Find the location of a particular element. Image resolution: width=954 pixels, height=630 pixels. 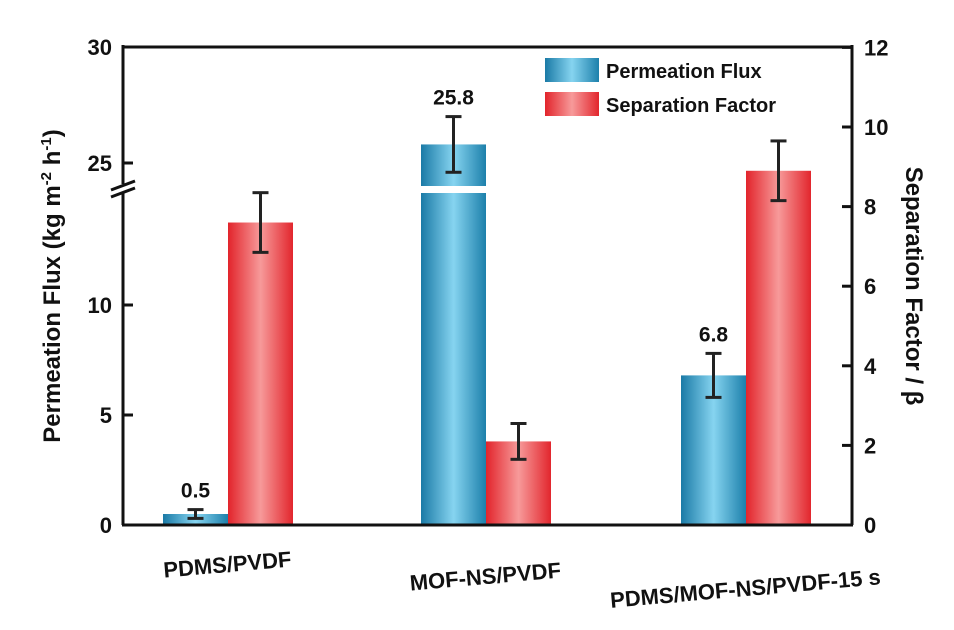

y-tick-label: 5 is located at coordinates (106, 415).